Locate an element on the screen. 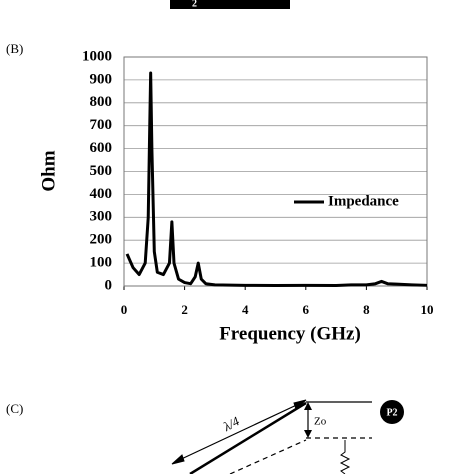 The image size is (474, 474). length-label: λ/4 is located at coordinates (231, 423).